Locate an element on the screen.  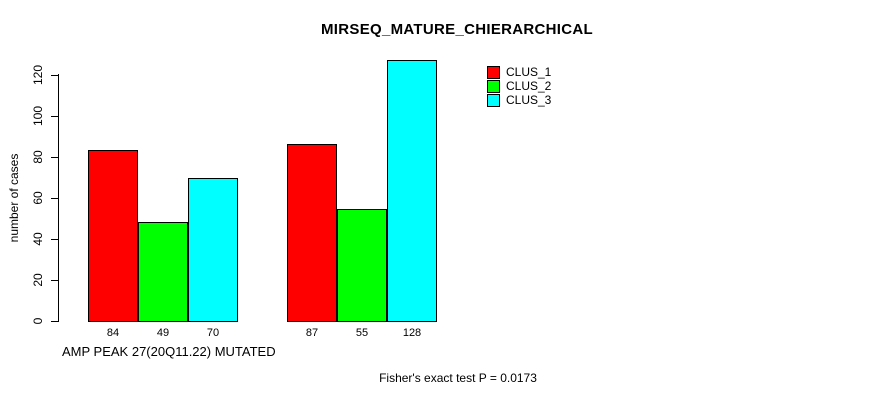
y-tick-label: 20 is located at coordinates (38, 280).